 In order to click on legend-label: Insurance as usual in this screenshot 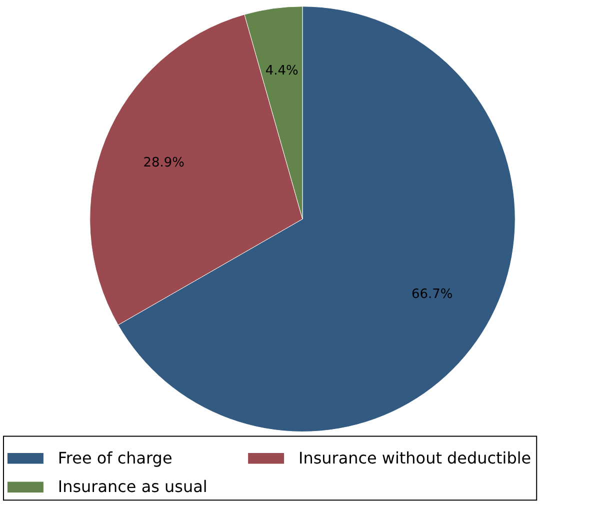, I will do `click(133, 486)`.